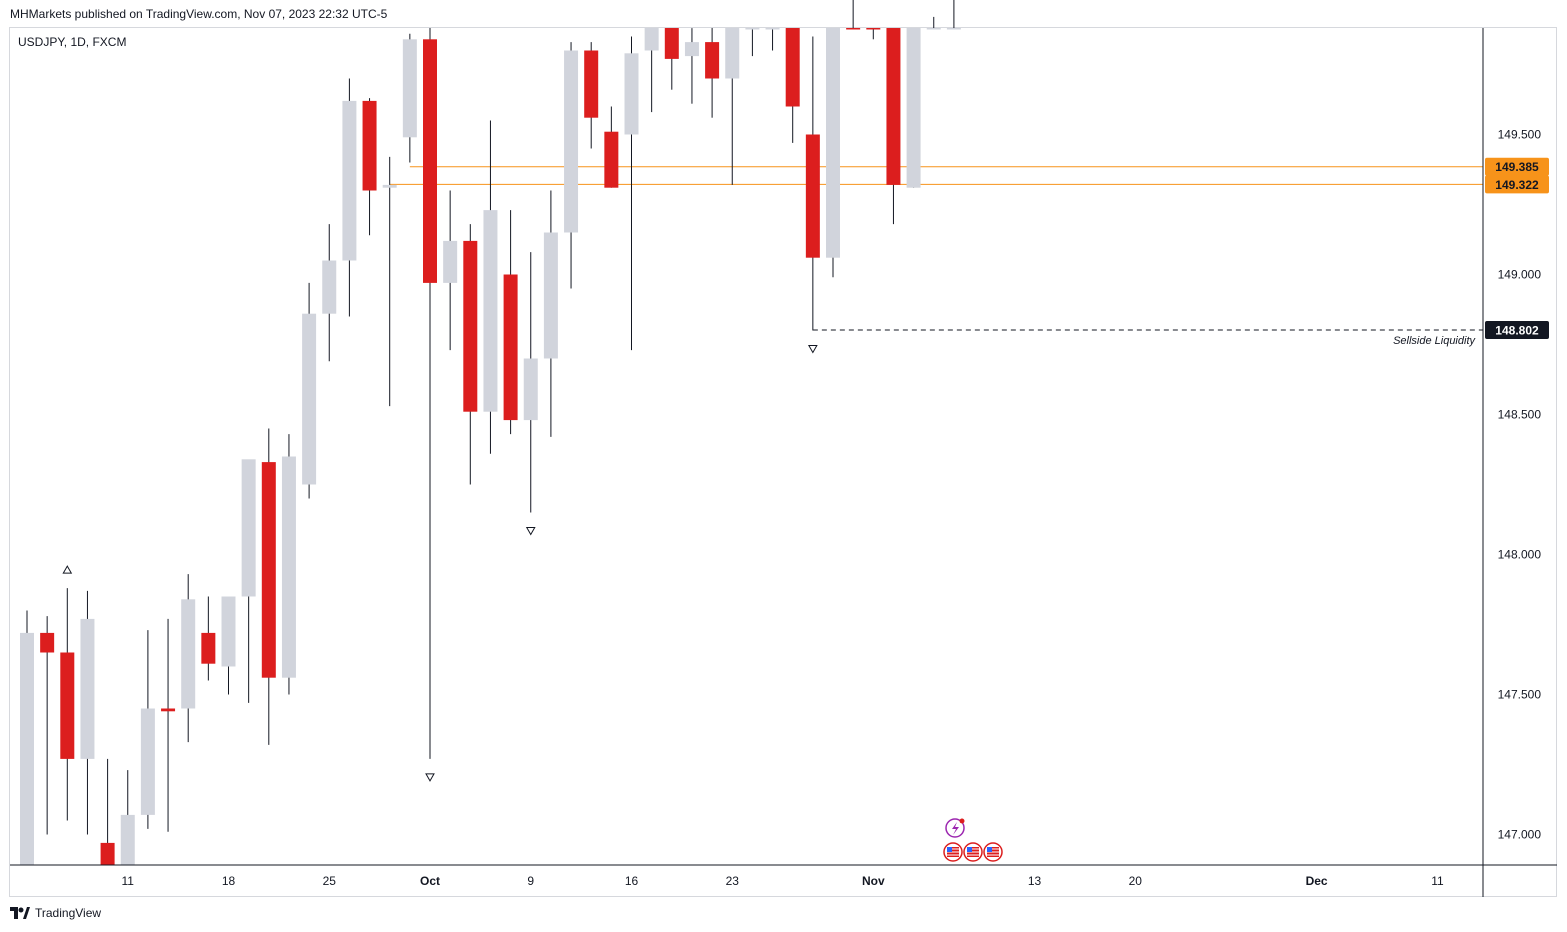 This screenshot has height=932, width=1567. Describe the element at coordinates (229, 881) in the screenshot. I see `x-tick-label: 18` at that location.